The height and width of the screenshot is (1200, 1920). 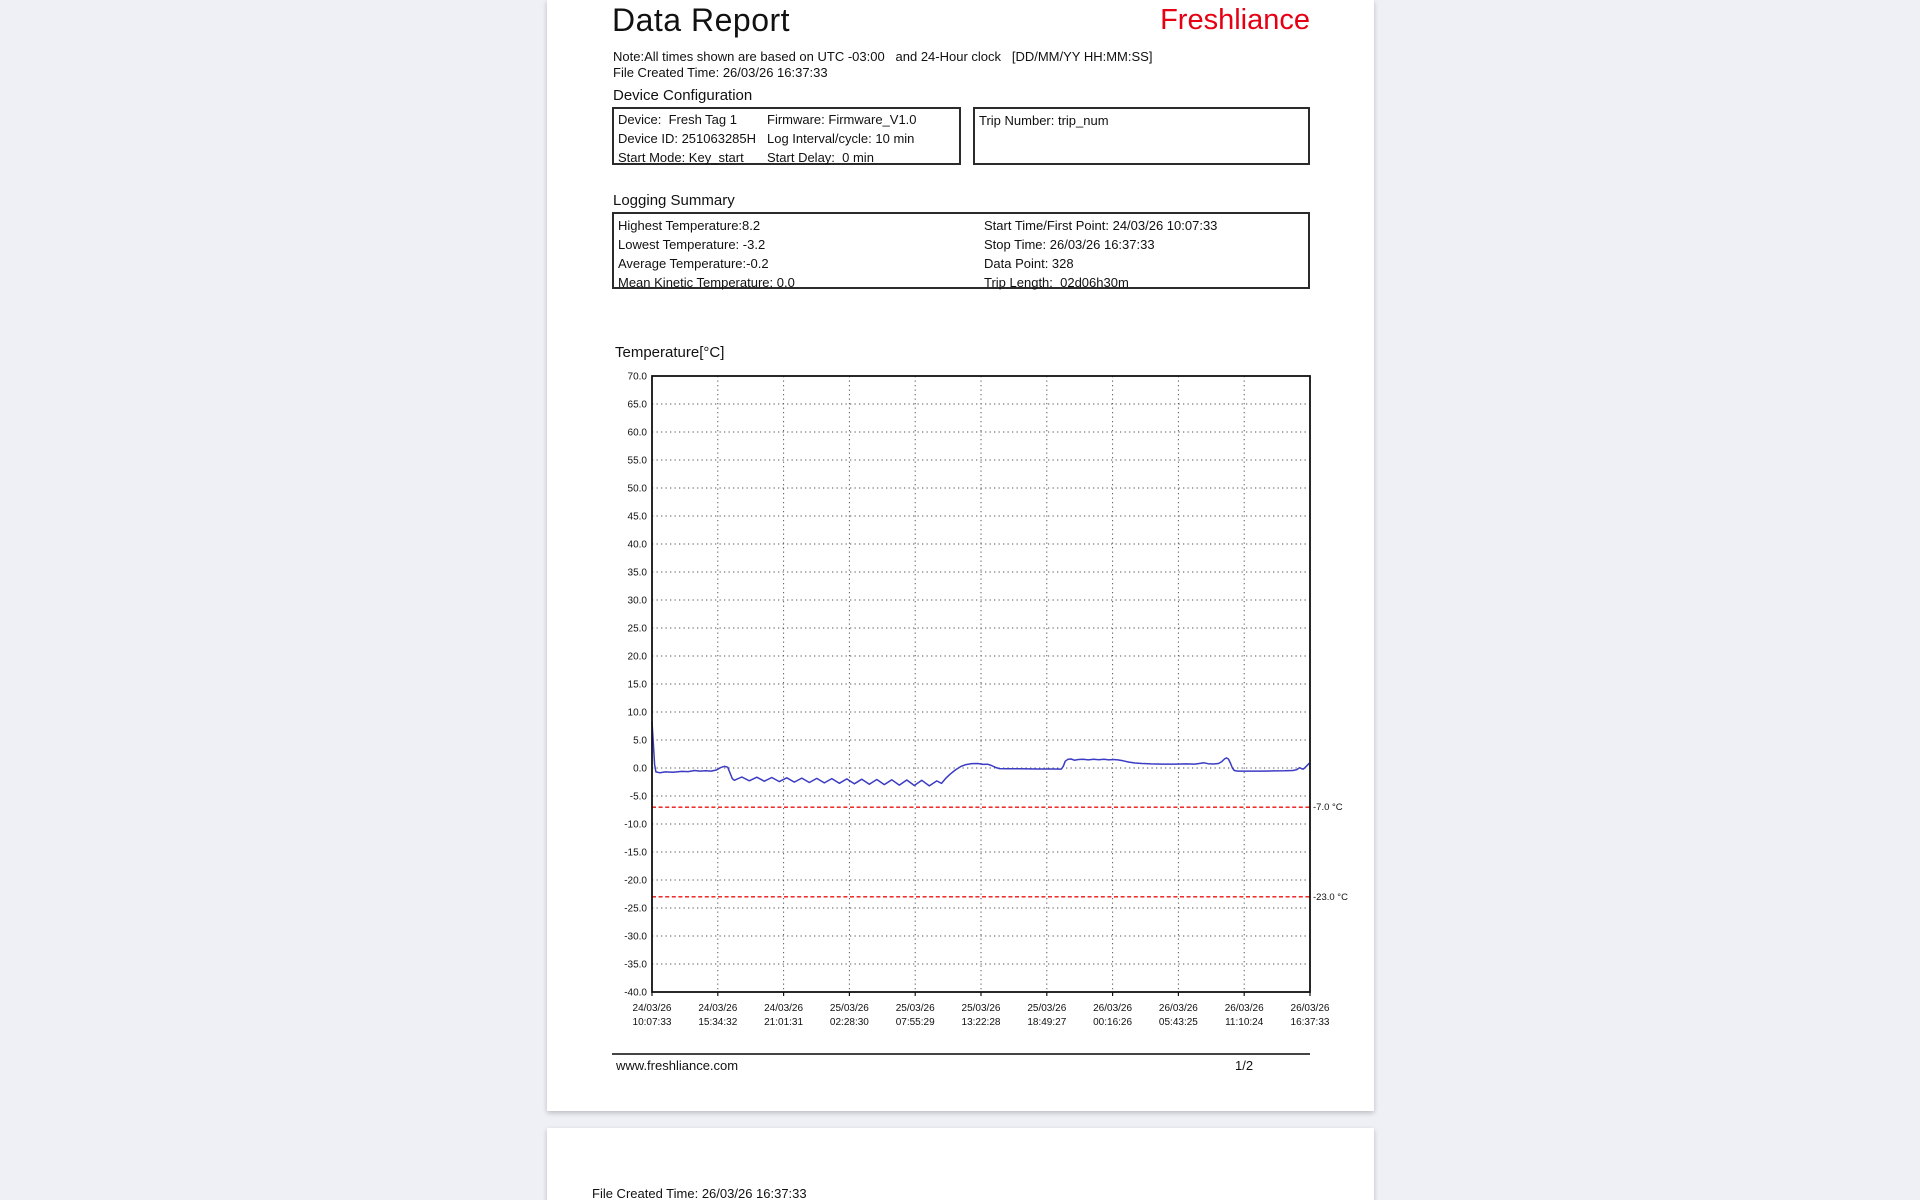 I want to click on y-tick-label: -25.0, so click(x=635, y=909).